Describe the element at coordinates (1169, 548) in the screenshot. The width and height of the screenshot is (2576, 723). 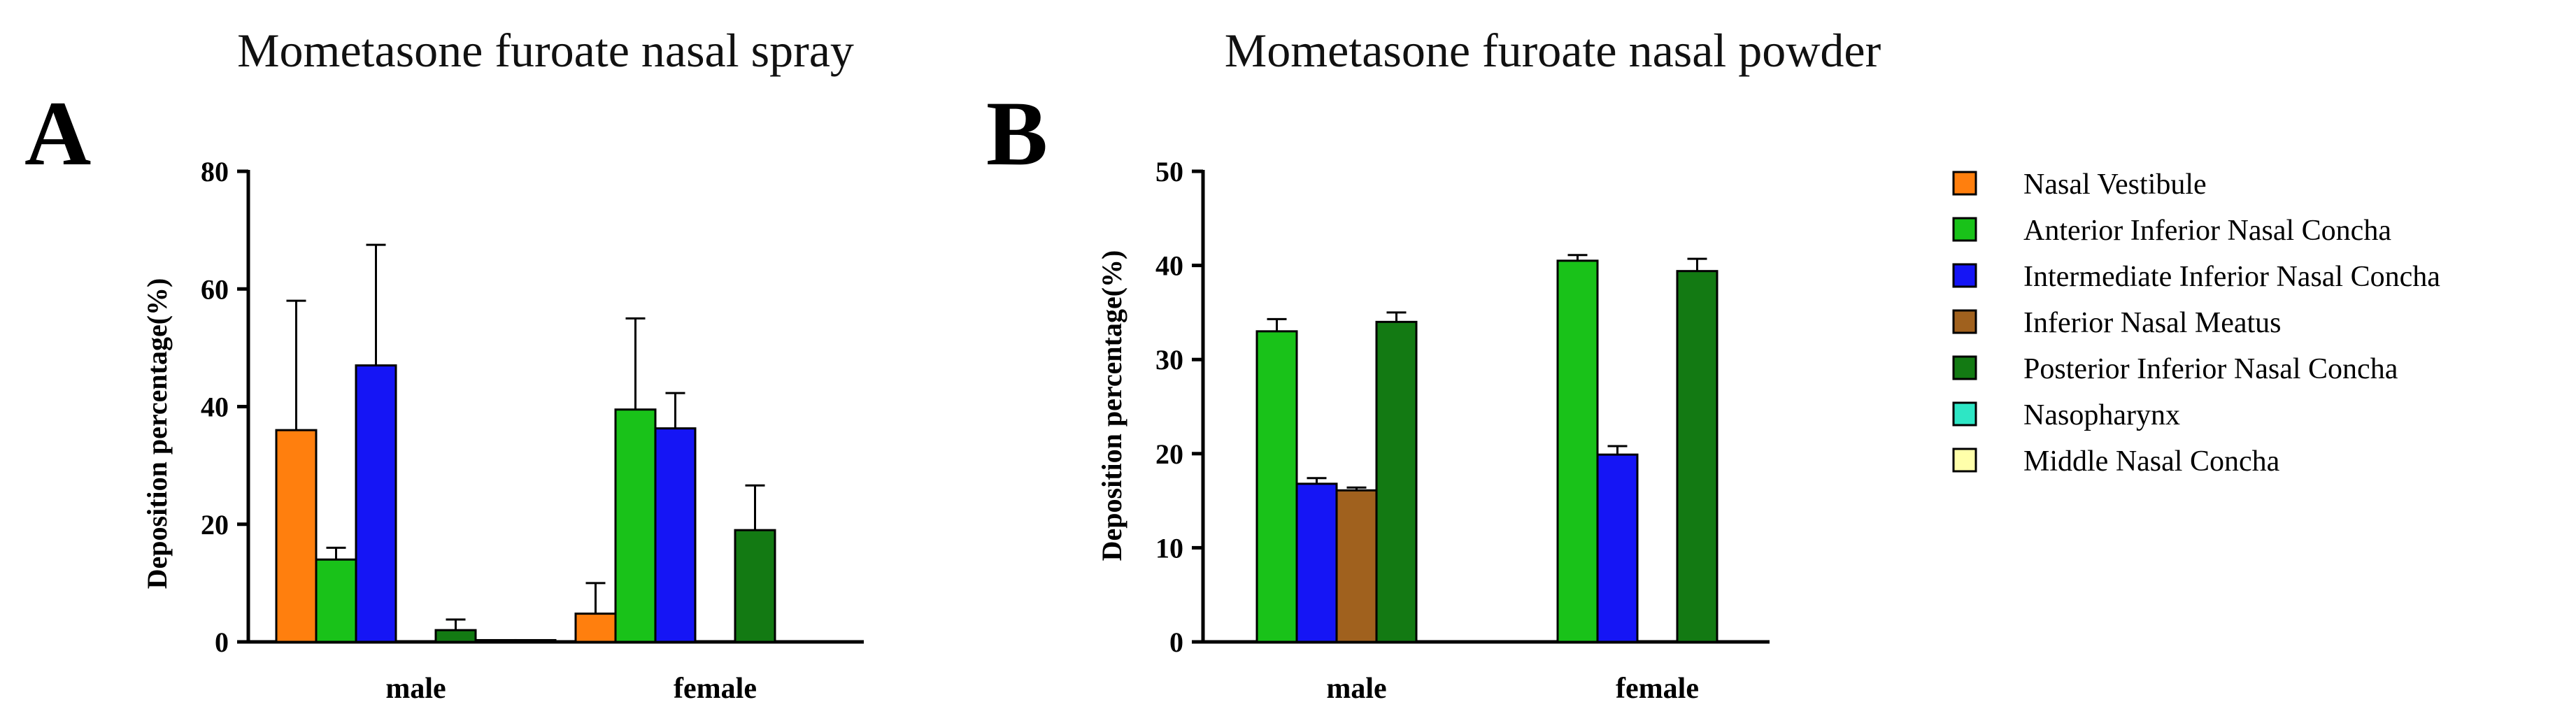
I see `panel-b-y-tick-label: 10` at that location.